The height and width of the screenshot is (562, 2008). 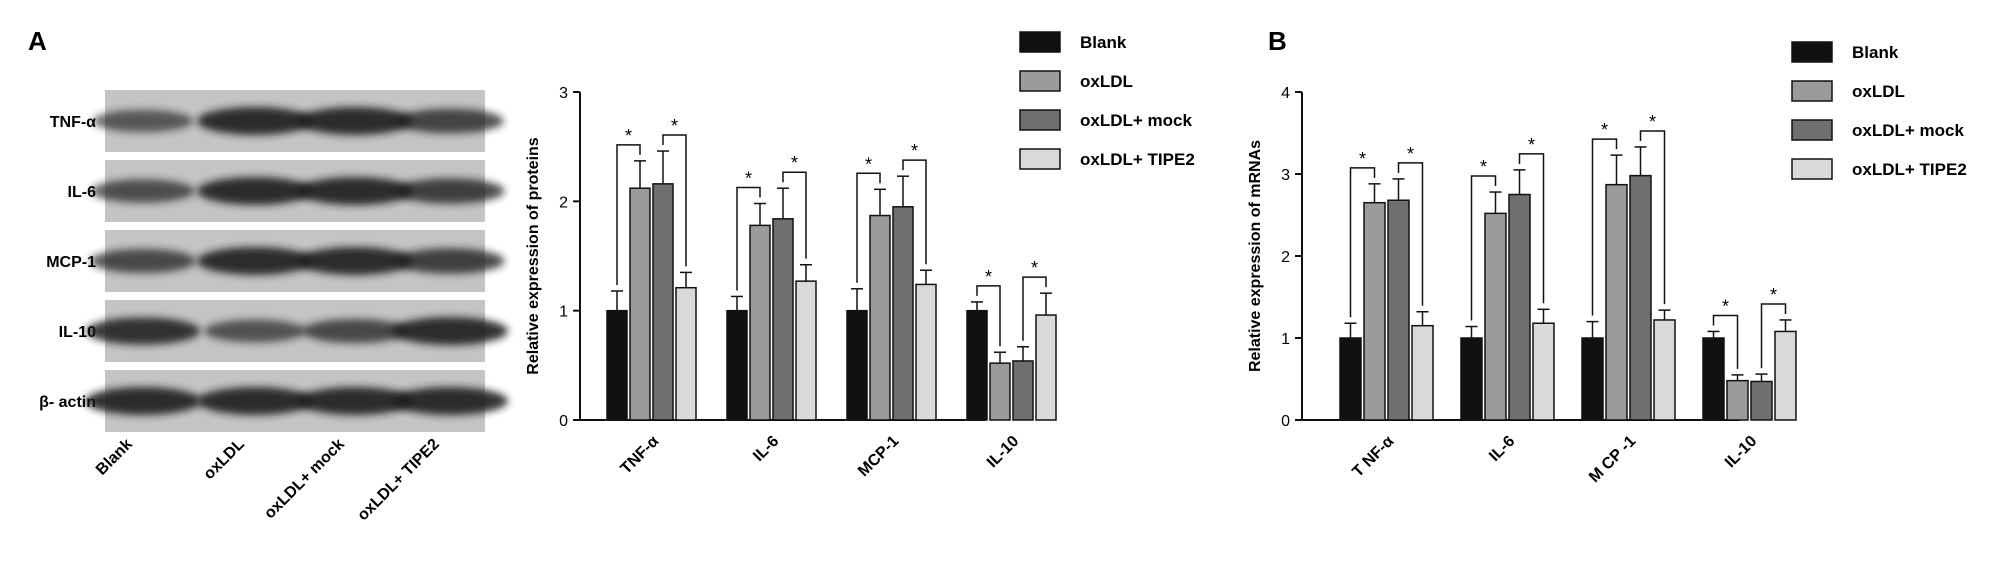 What do you see at coordinates (398, 480) in the screenshot?
I see `blot-lane-label: oxLDL+ TIPE2` at bounding box center [398, 480].